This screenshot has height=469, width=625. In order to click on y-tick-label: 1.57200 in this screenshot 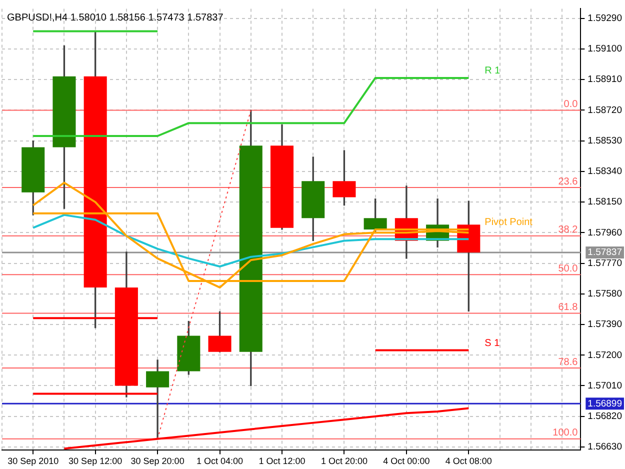, I will do `click(605, 355)`.